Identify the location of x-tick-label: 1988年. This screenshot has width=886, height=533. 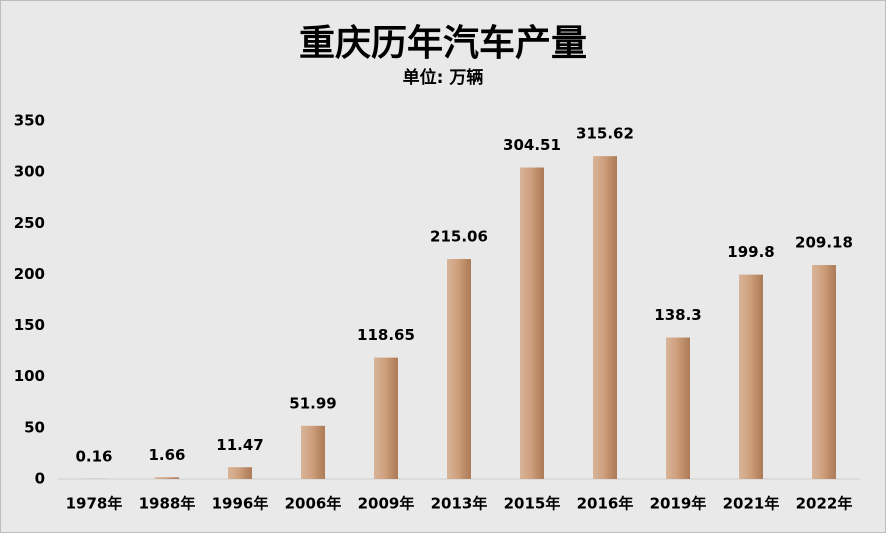
(167, 504).